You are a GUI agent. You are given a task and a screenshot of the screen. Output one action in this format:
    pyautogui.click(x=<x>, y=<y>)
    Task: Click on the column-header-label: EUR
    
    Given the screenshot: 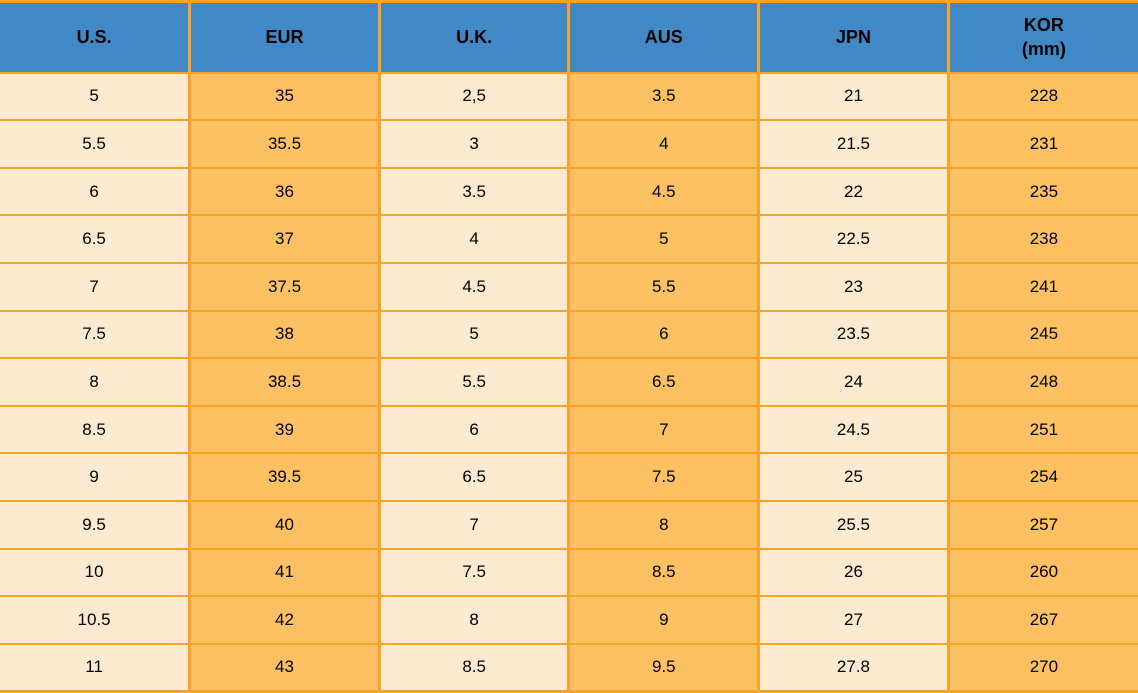 What is the action you would take?
    pyautogui.click(x=284, y=37)
    